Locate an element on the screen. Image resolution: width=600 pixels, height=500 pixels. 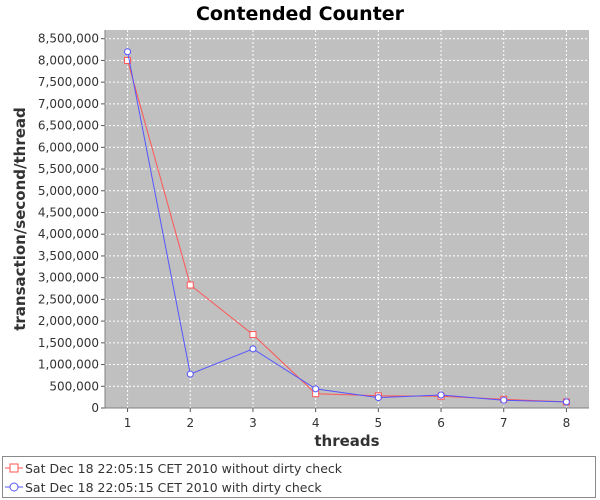
chart-title: Contended Counter is located at coordinates (300, 14).